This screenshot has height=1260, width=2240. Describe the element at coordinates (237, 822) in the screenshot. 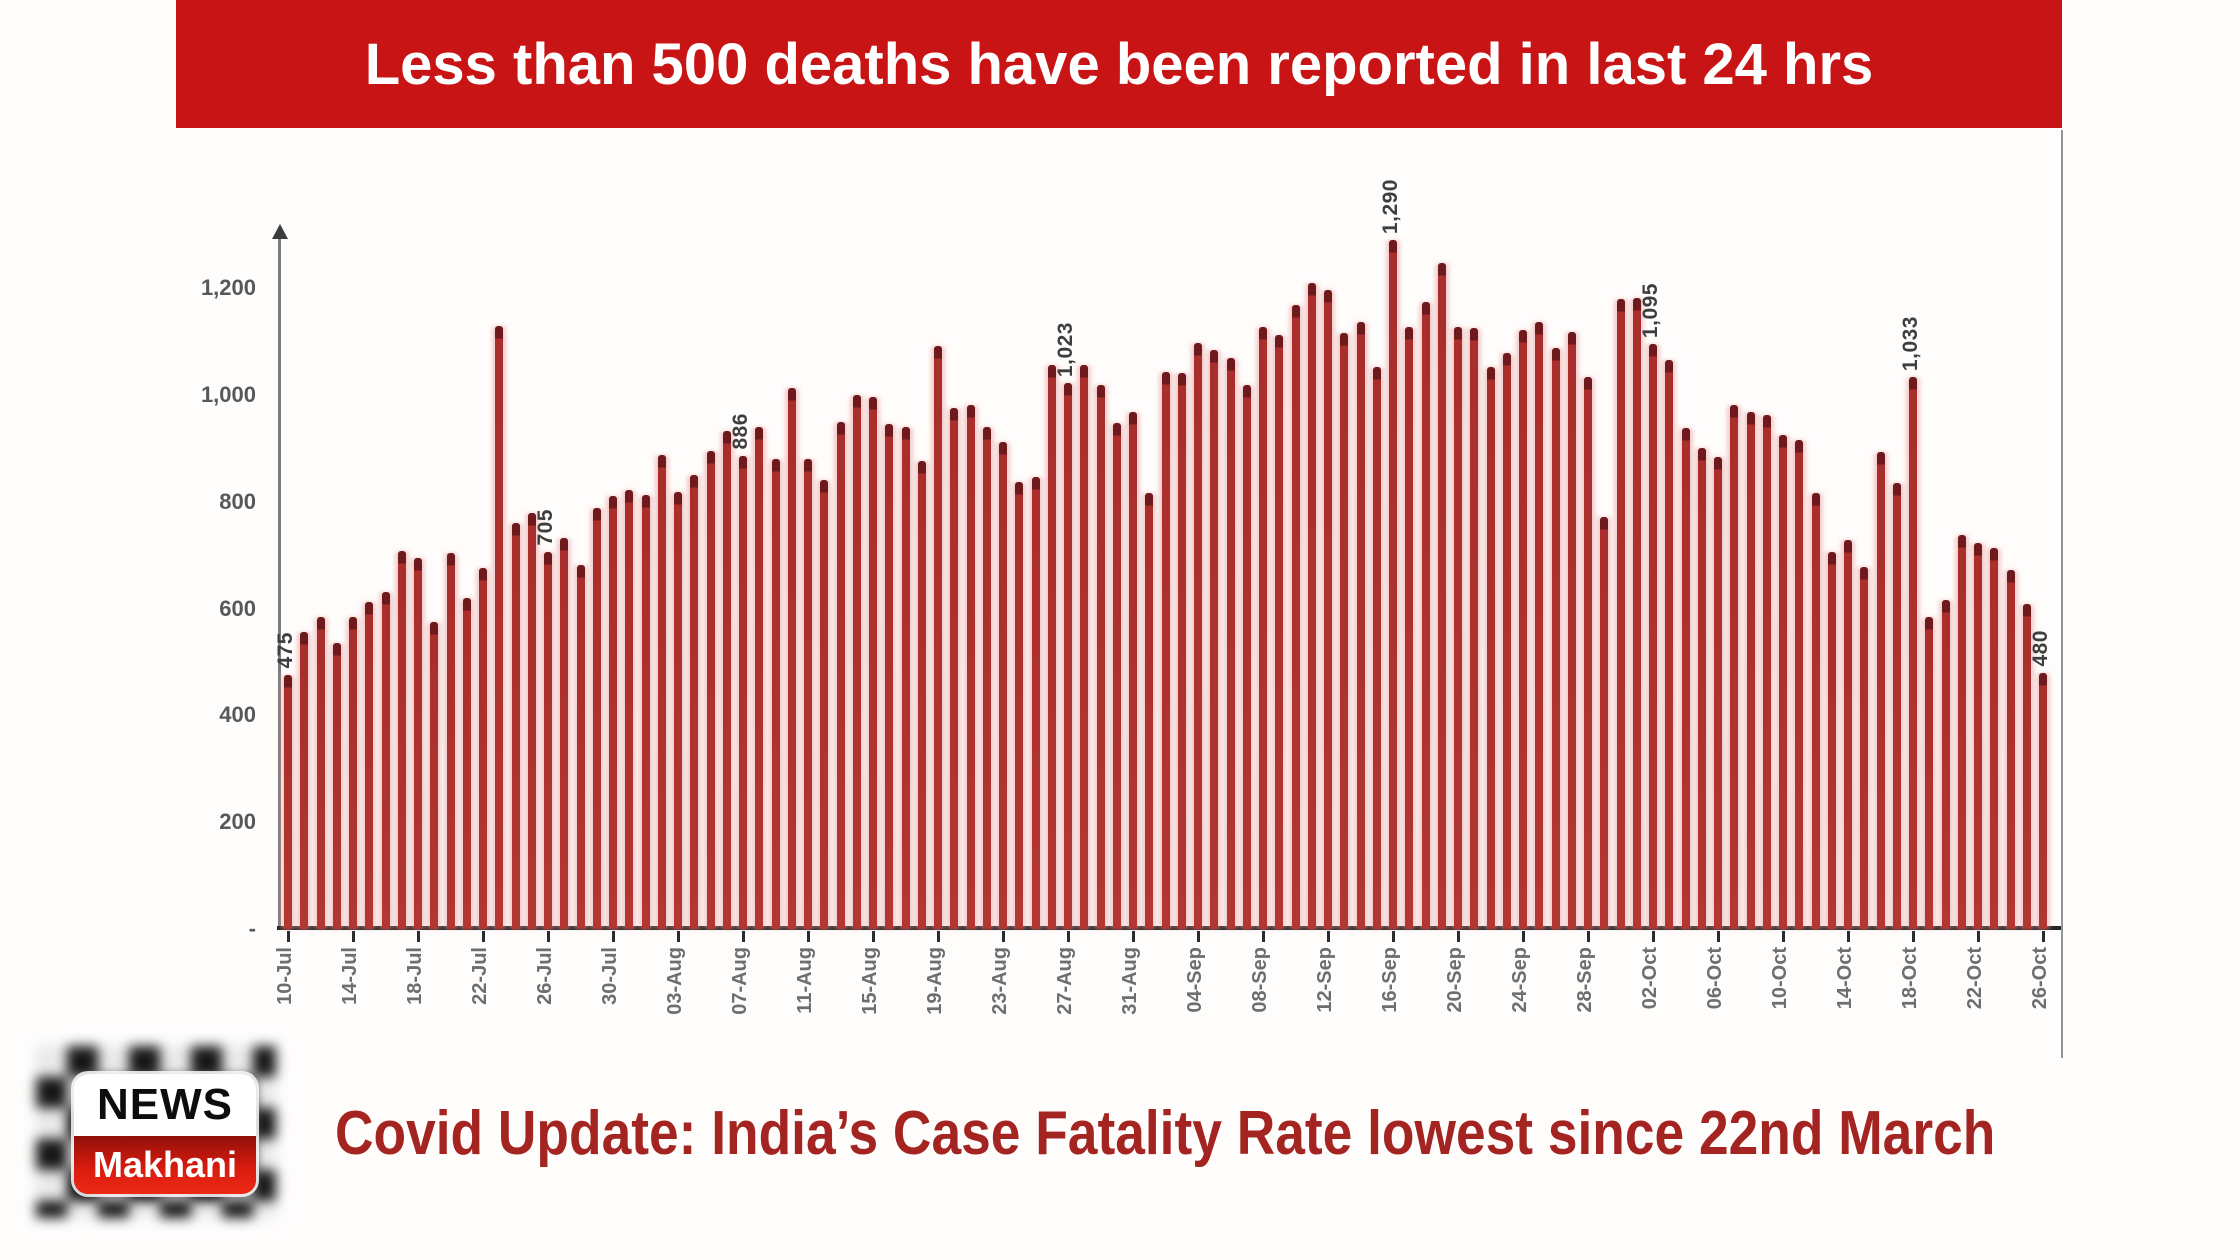

I see `y-tick-label: 200` at that location.